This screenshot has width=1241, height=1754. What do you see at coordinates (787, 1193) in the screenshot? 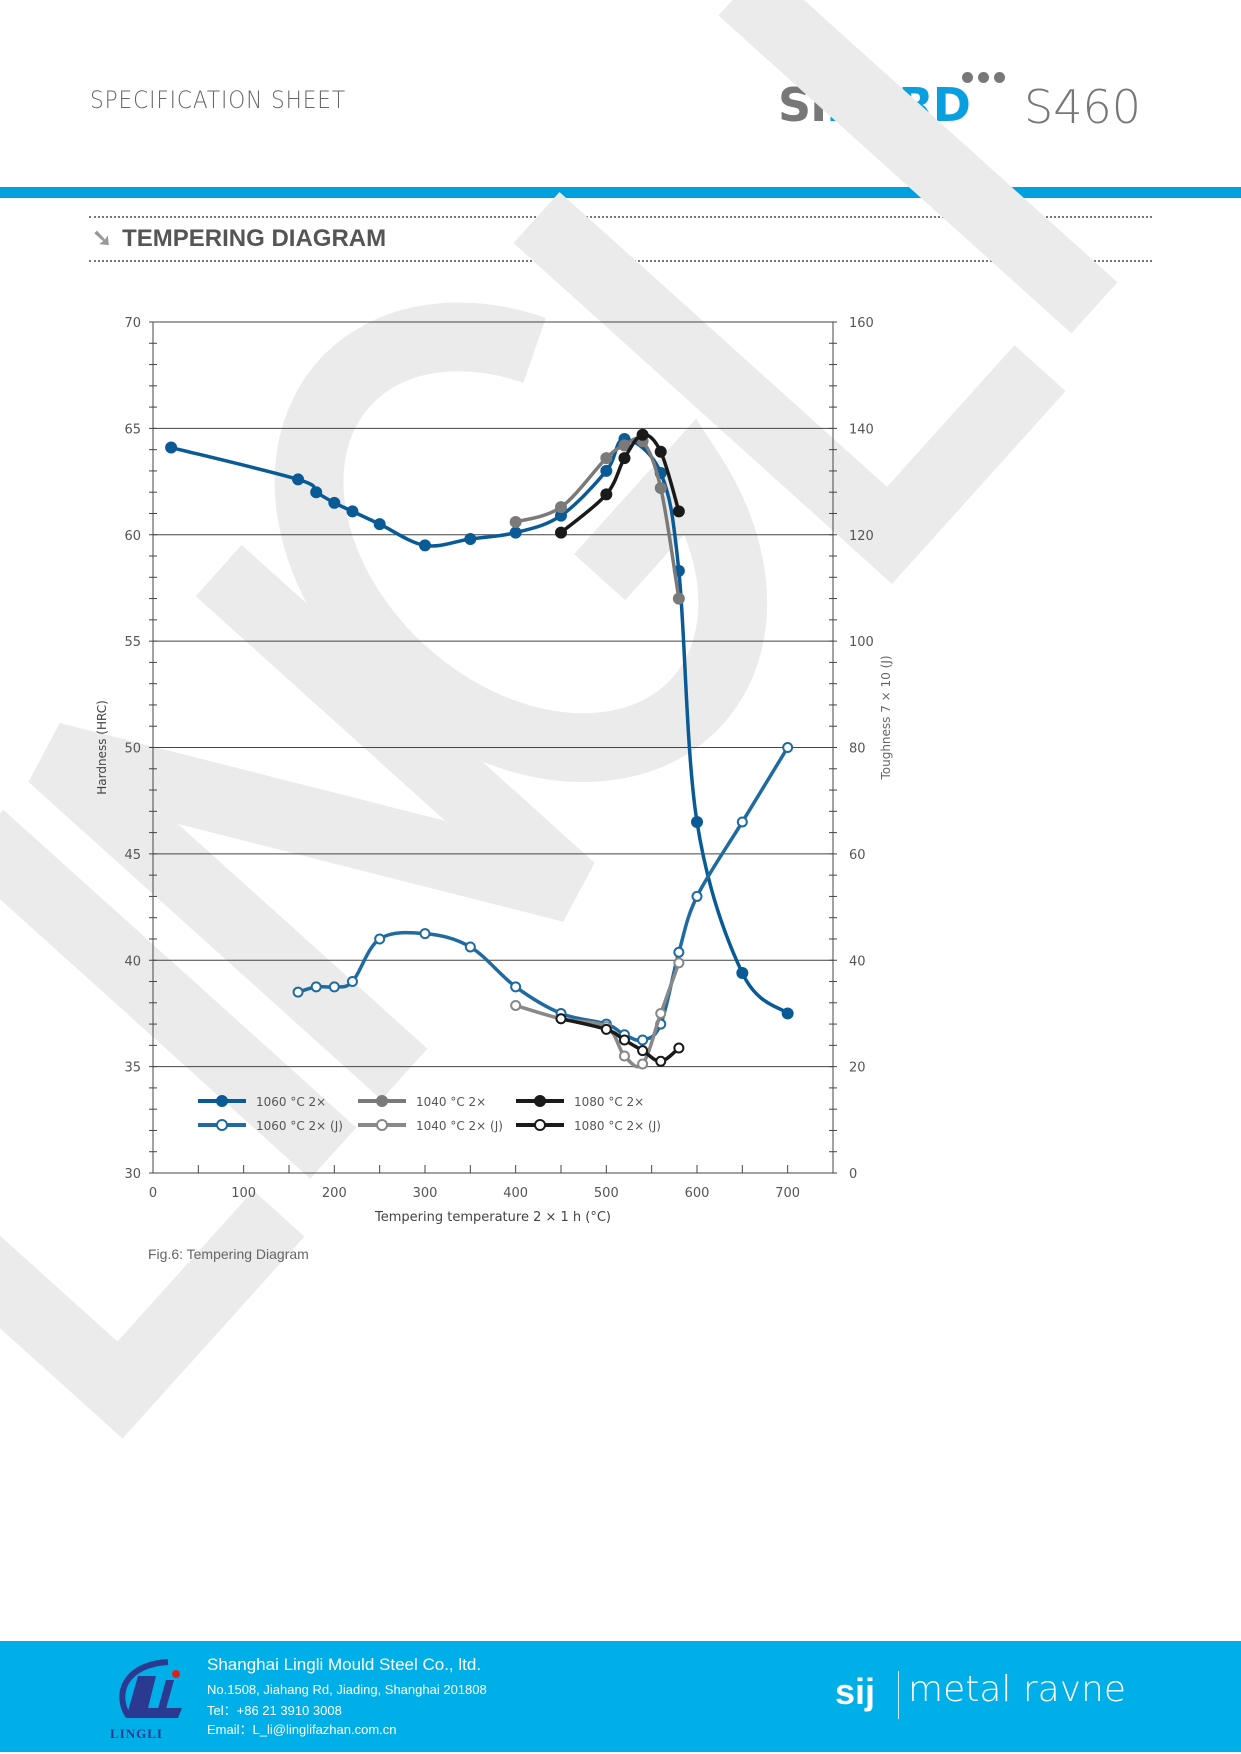
I see `x-tick-label: 700` at bounding box center [787, 1193].